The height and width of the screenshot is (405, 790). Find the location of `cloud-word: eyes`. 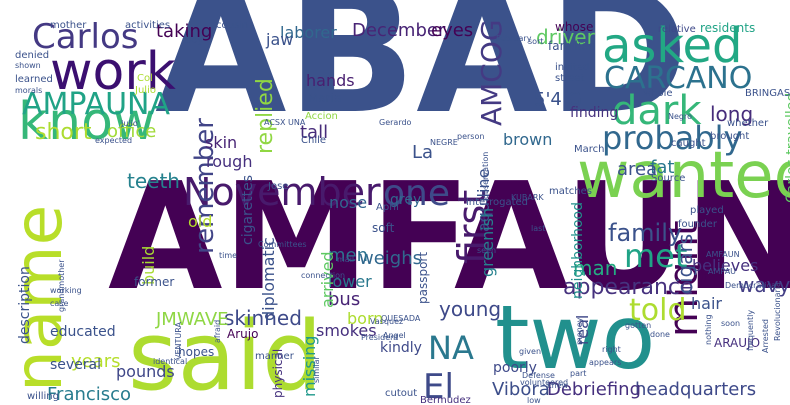

cloud-word: eyes is located at coordinates (452, 30).